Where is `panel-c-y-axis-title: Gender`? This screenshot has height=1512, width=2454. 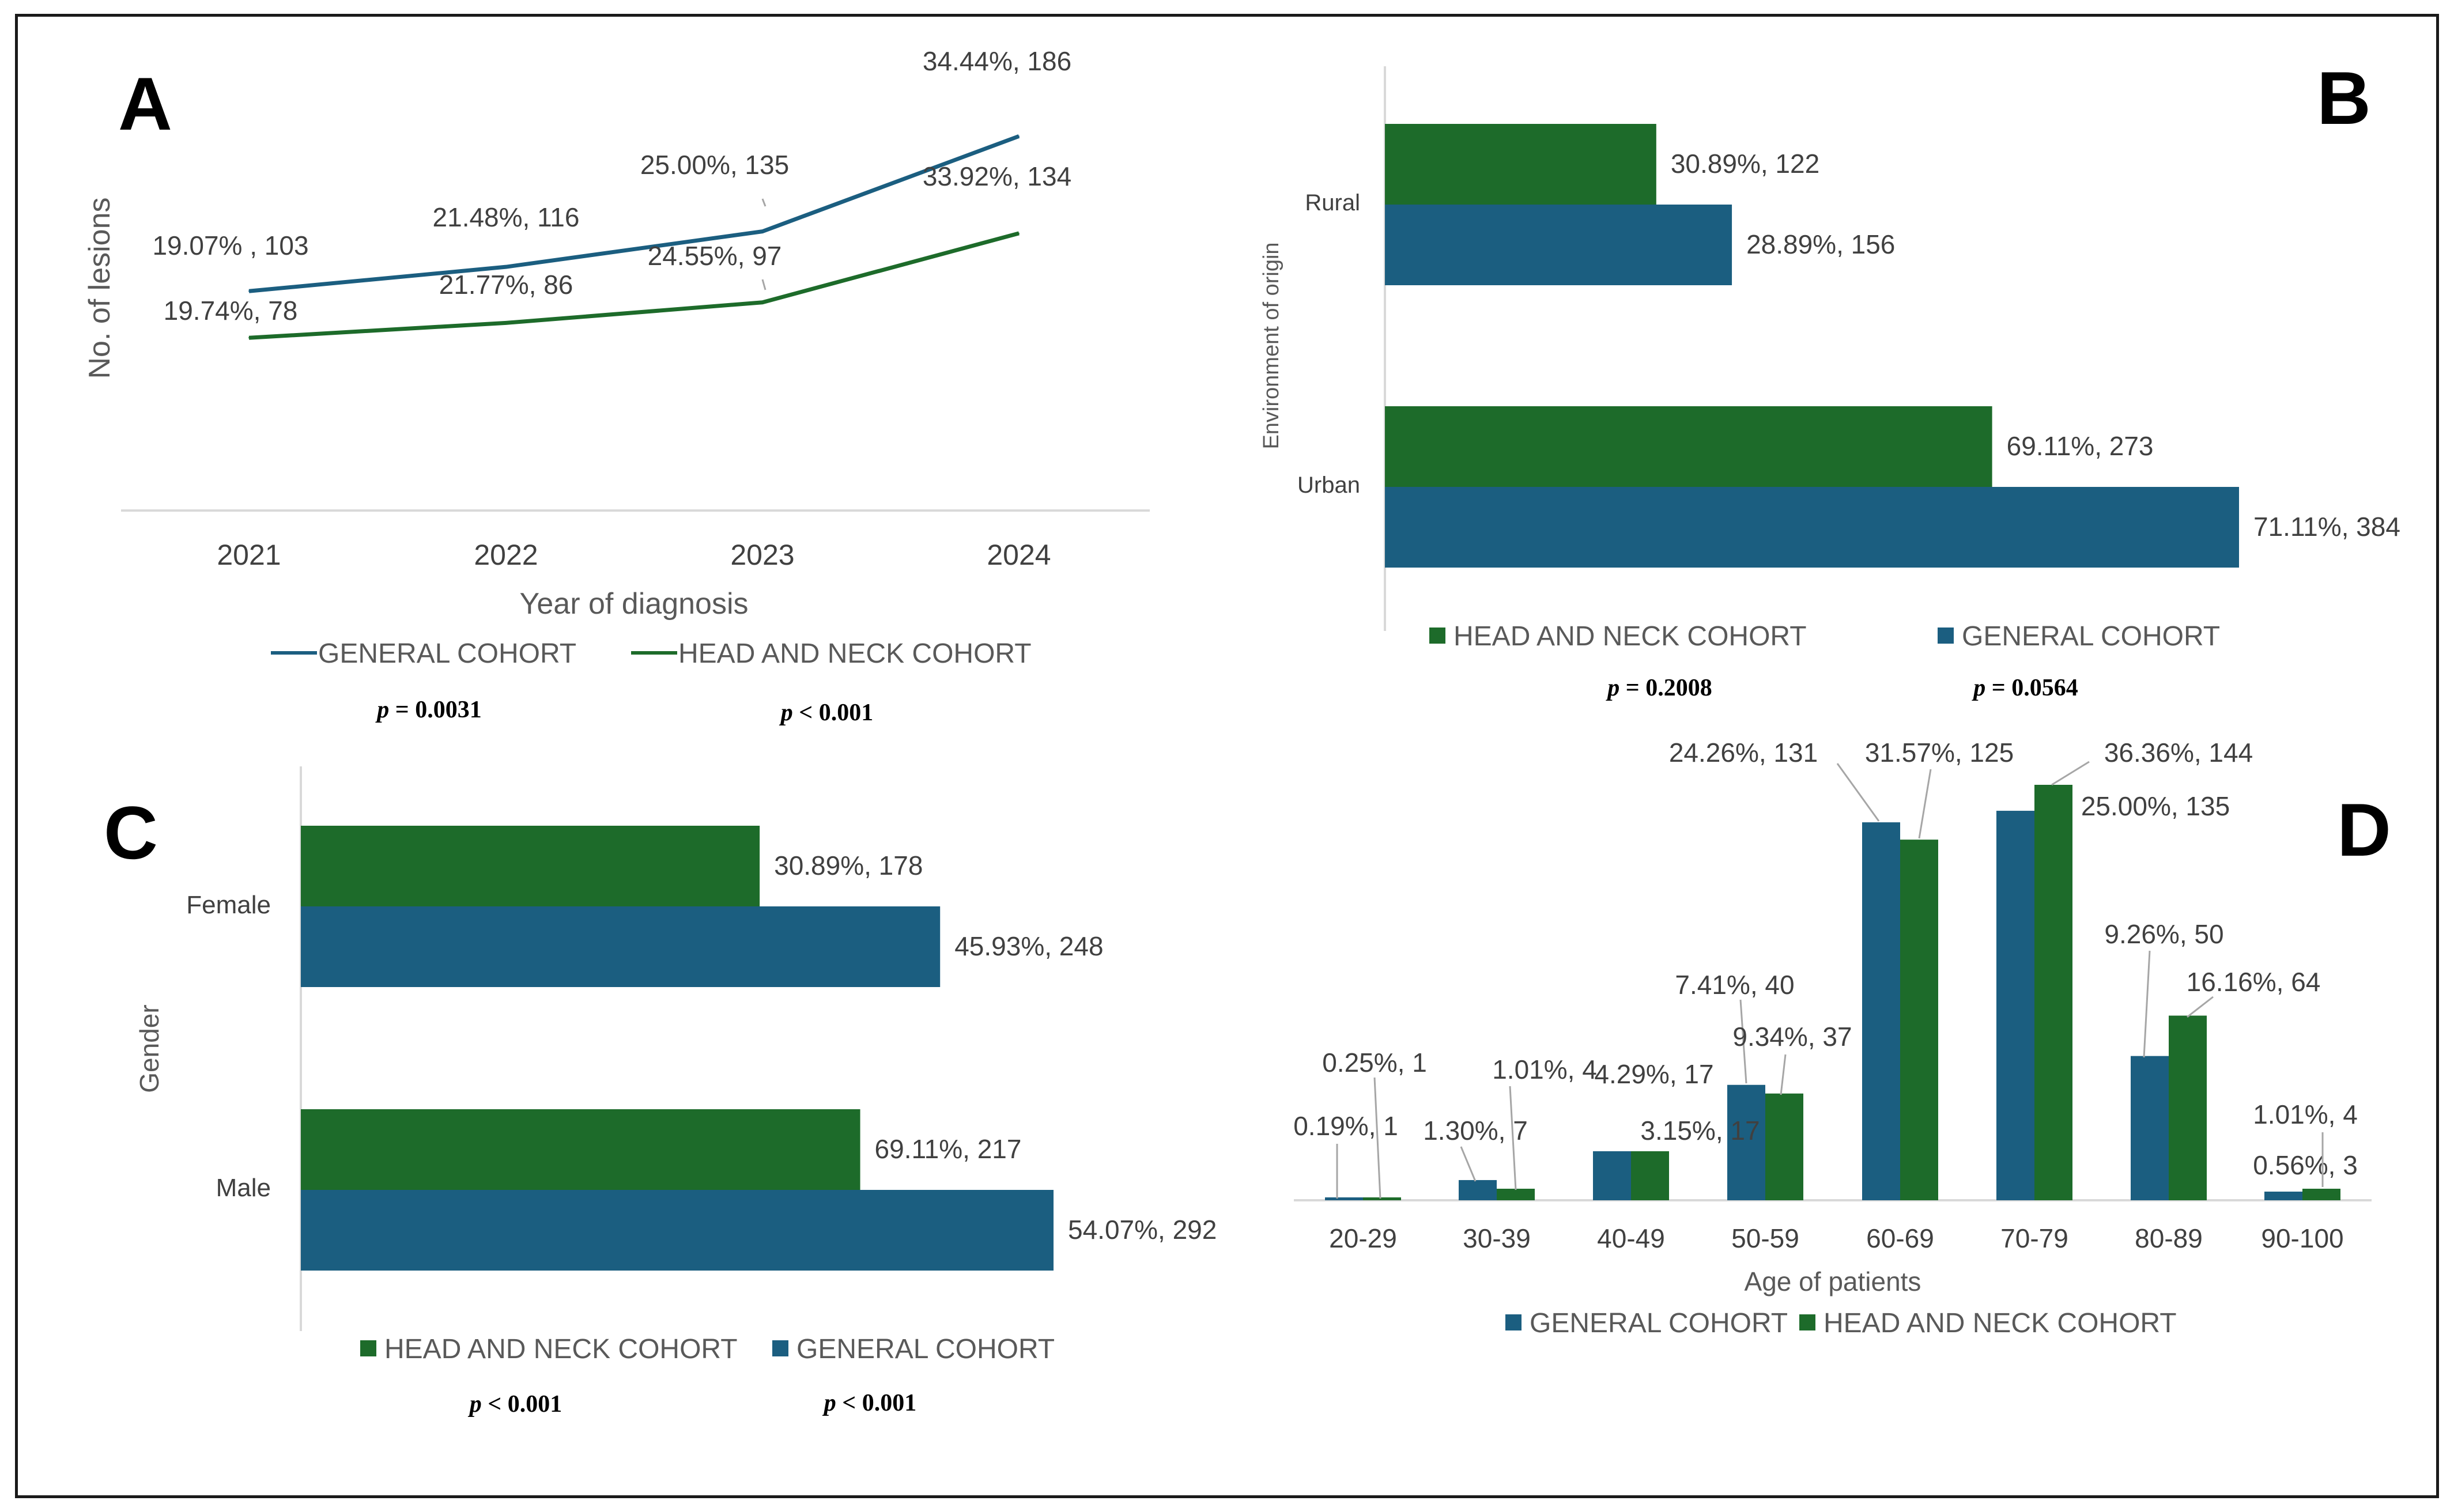 panel-c-y-axis-title: Gender is located at coordinates (149, 1048).